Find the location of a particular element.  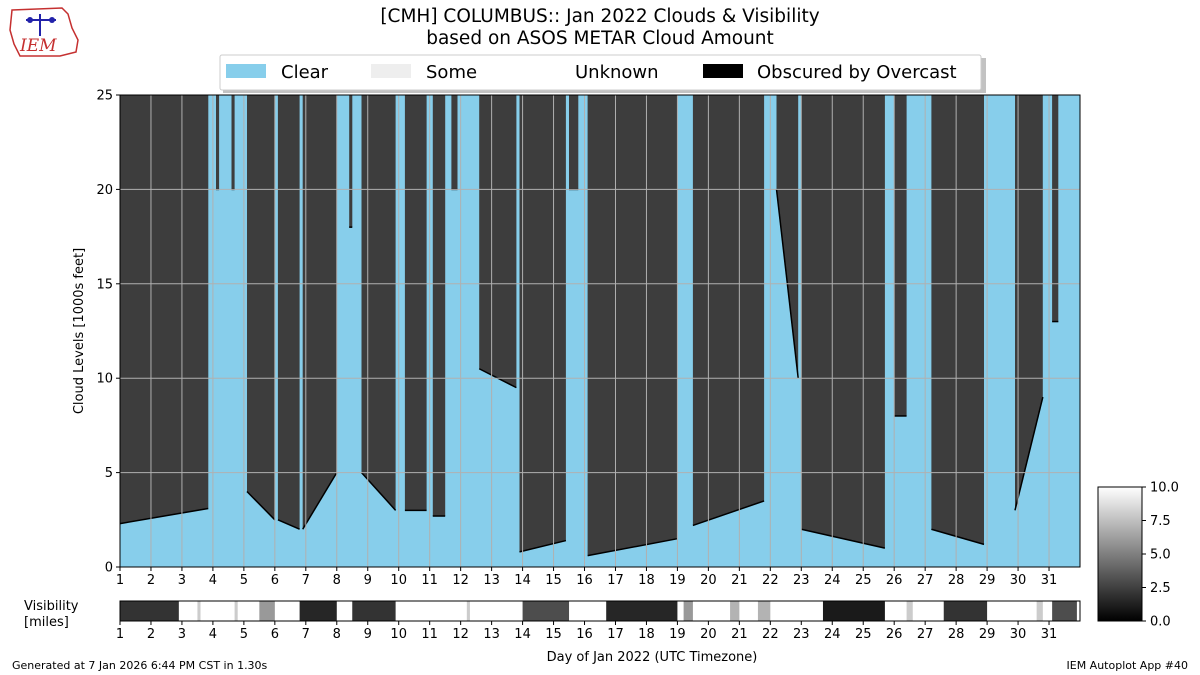

vis-x-tick-label: 15 is located at coordinates (553, 634).